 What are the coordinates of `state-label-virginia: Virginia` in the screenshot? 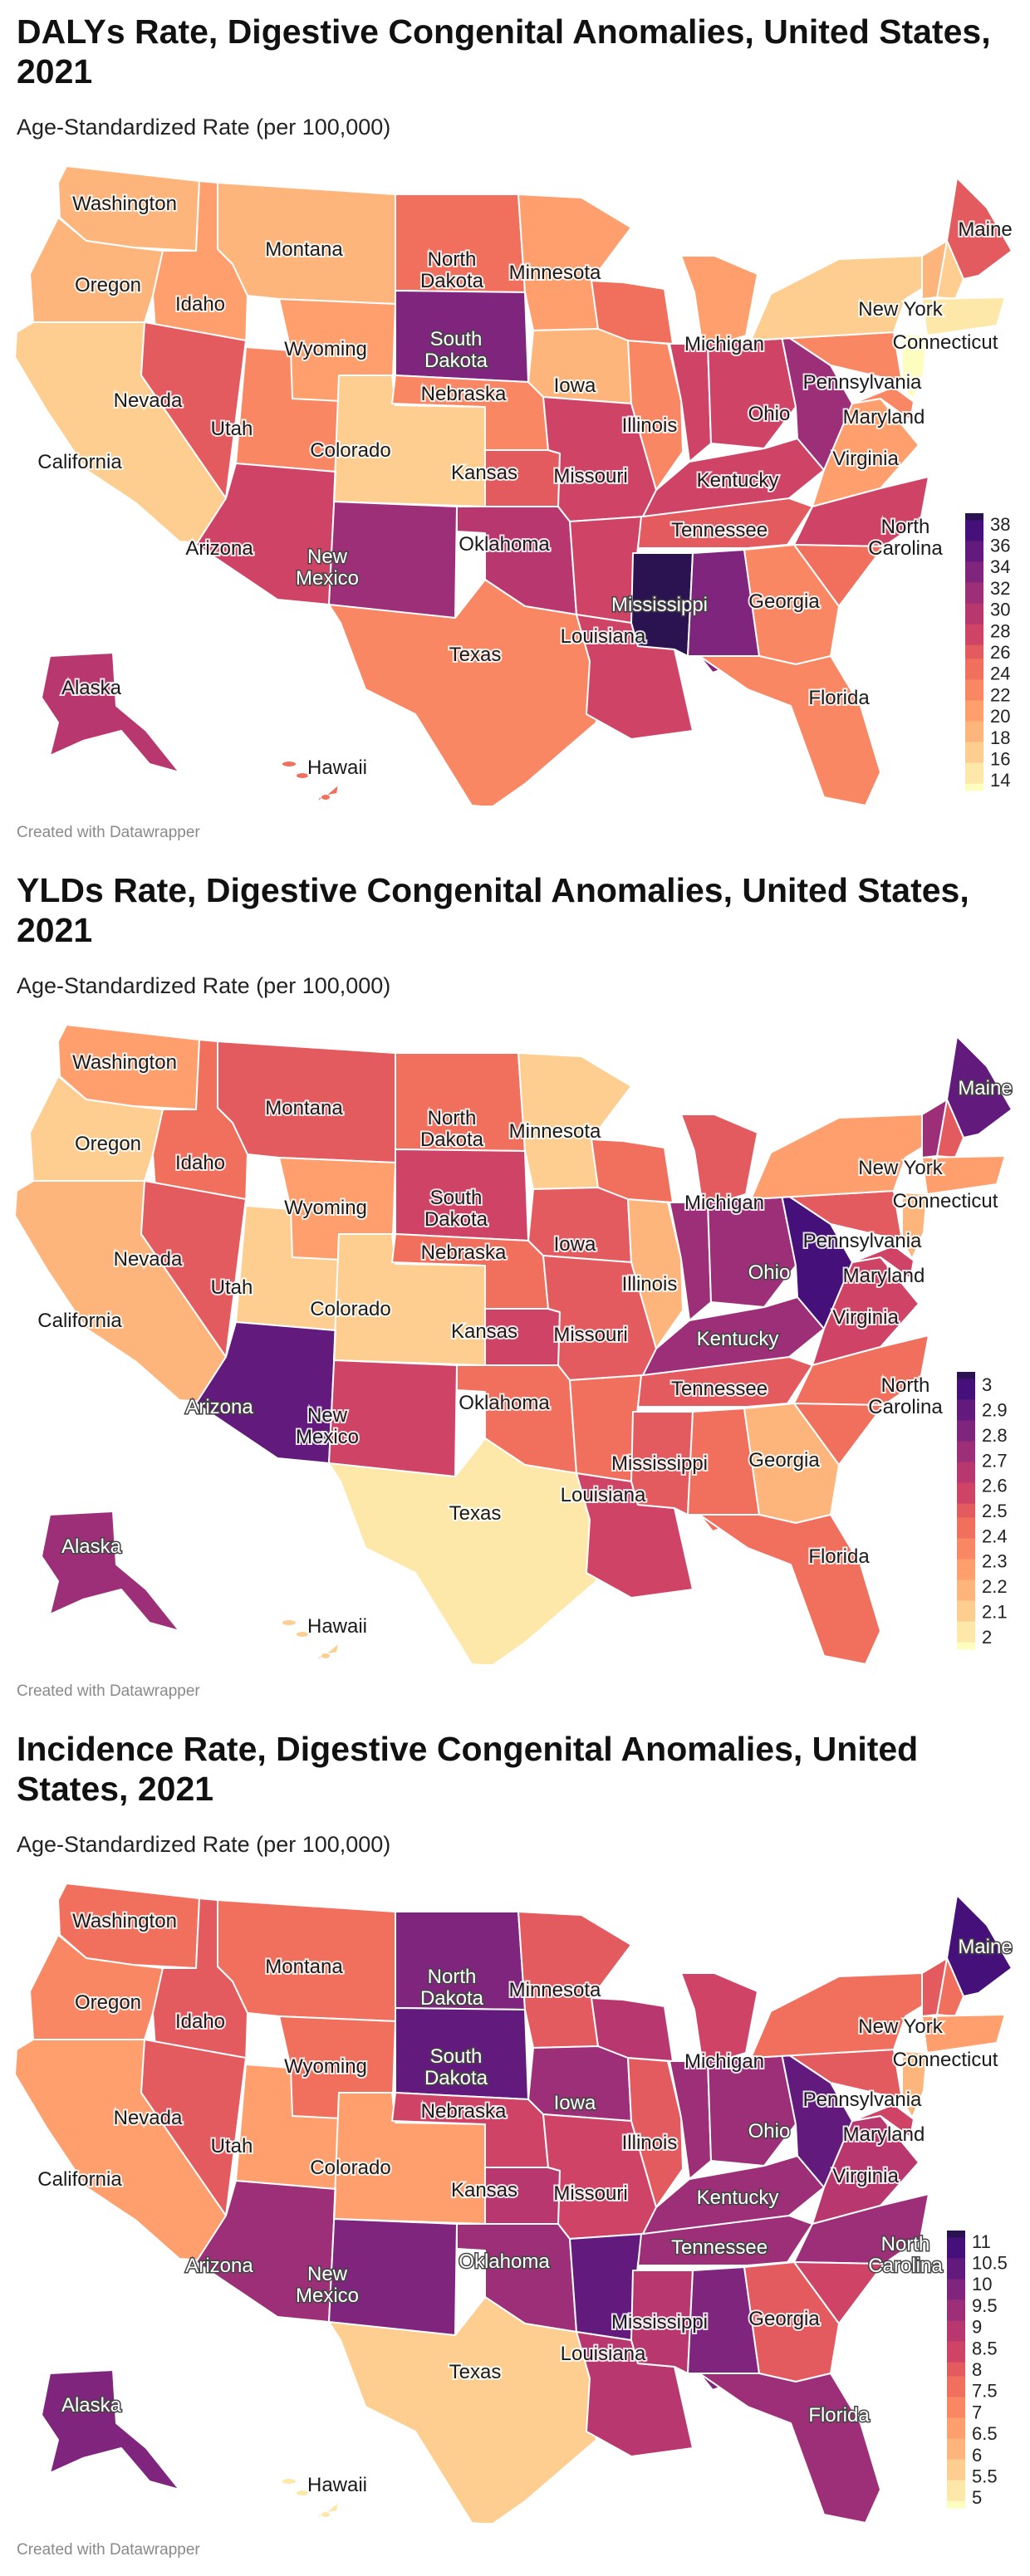 It's located at (865, 2176).